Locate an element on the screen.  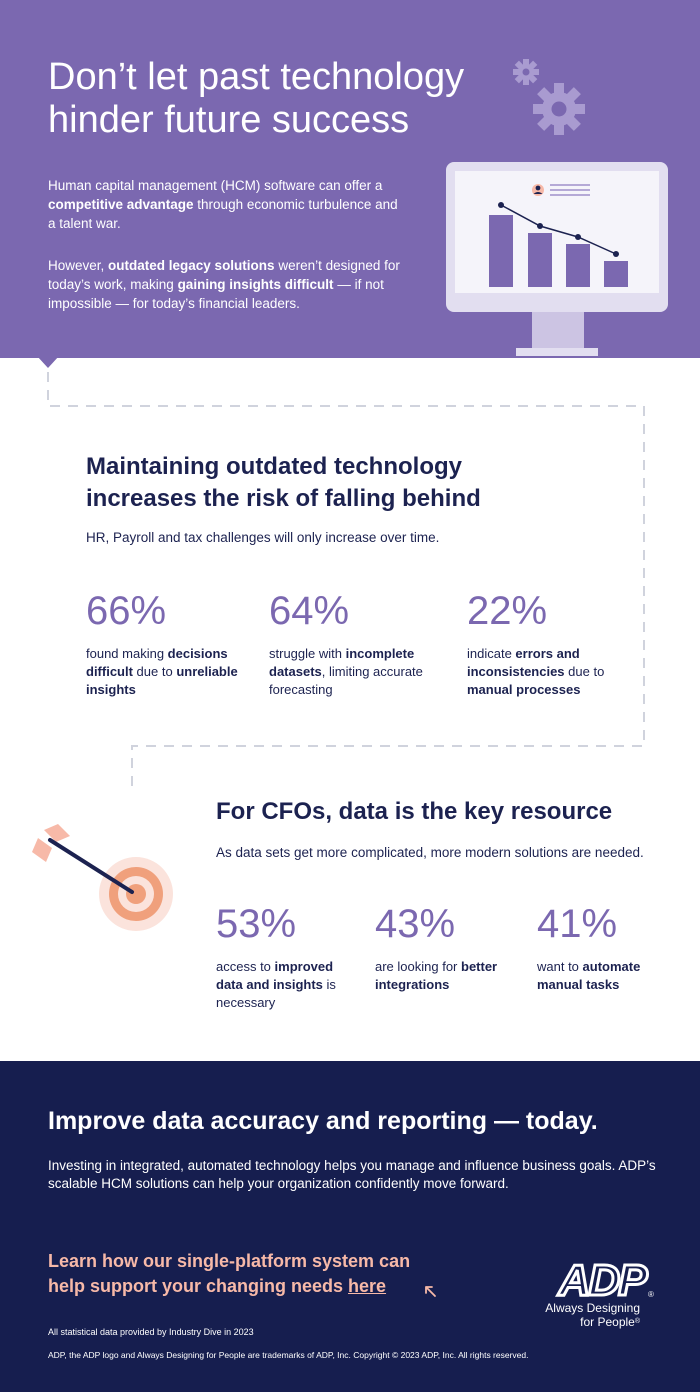
monitor-chart-icon is located at coordinates (557, 259).